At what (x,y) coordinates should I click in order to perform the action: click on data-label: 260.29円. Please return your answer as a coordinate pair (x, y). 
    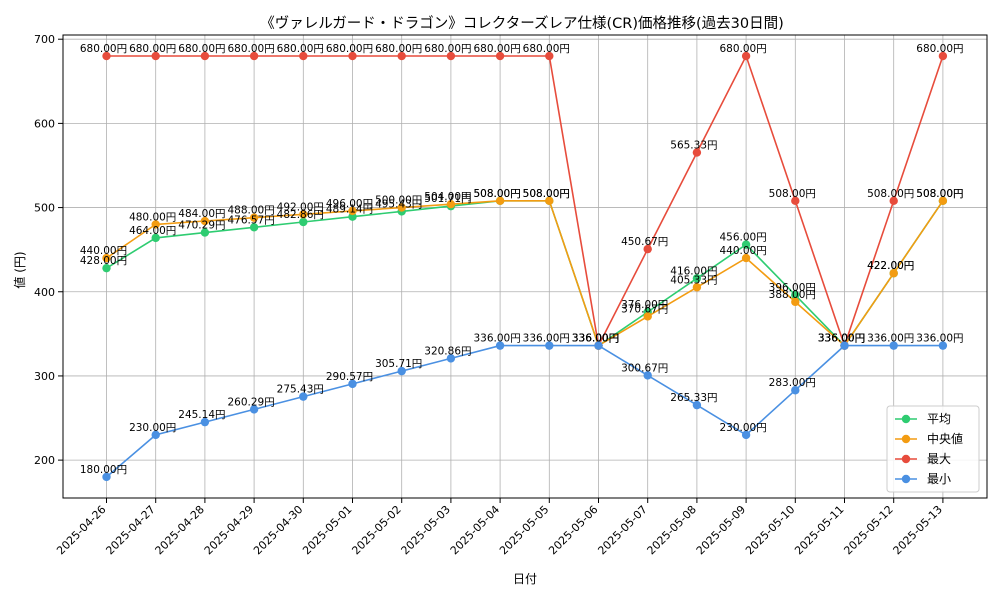
    Looking at the image, I should click on (250, 402).